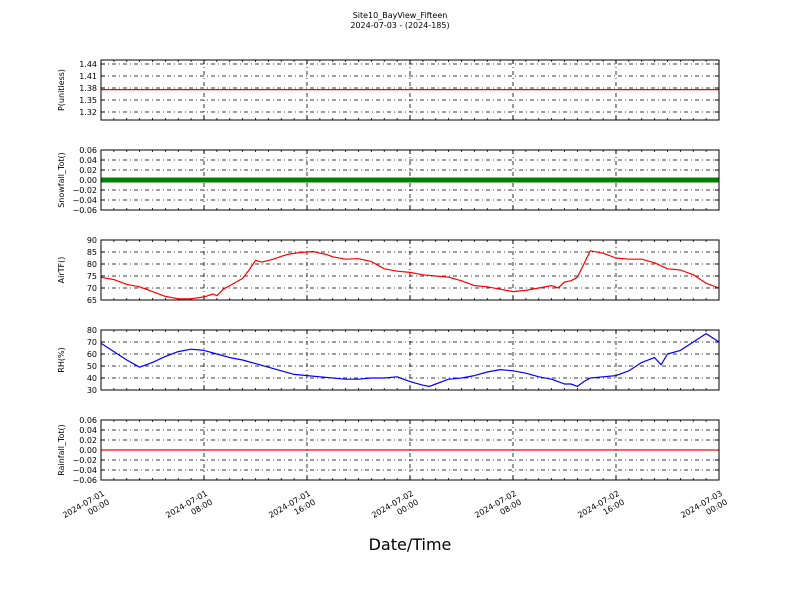 The image size is (800, 604). Describe the element at coordinates (400, 25) in the screenshot. I see `chart-subtitle: 2024-07-03 - (2024-185)` at that location.